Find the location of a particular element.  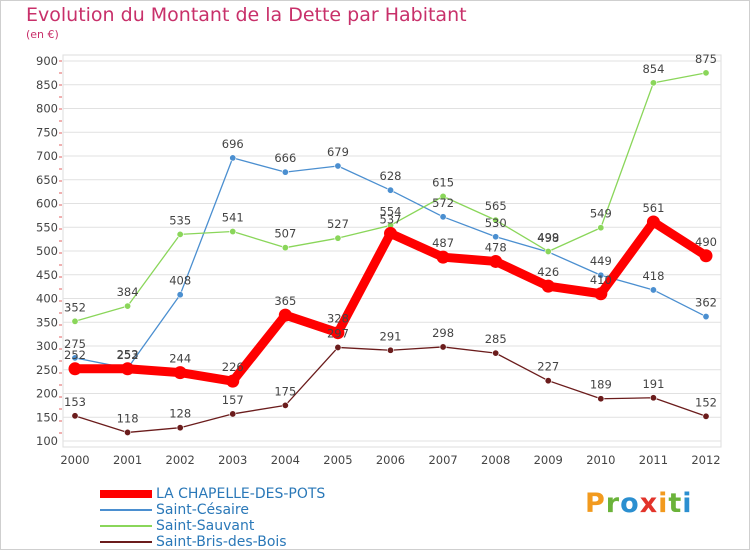

data-label: 253 is located at coordinates (128, 354).